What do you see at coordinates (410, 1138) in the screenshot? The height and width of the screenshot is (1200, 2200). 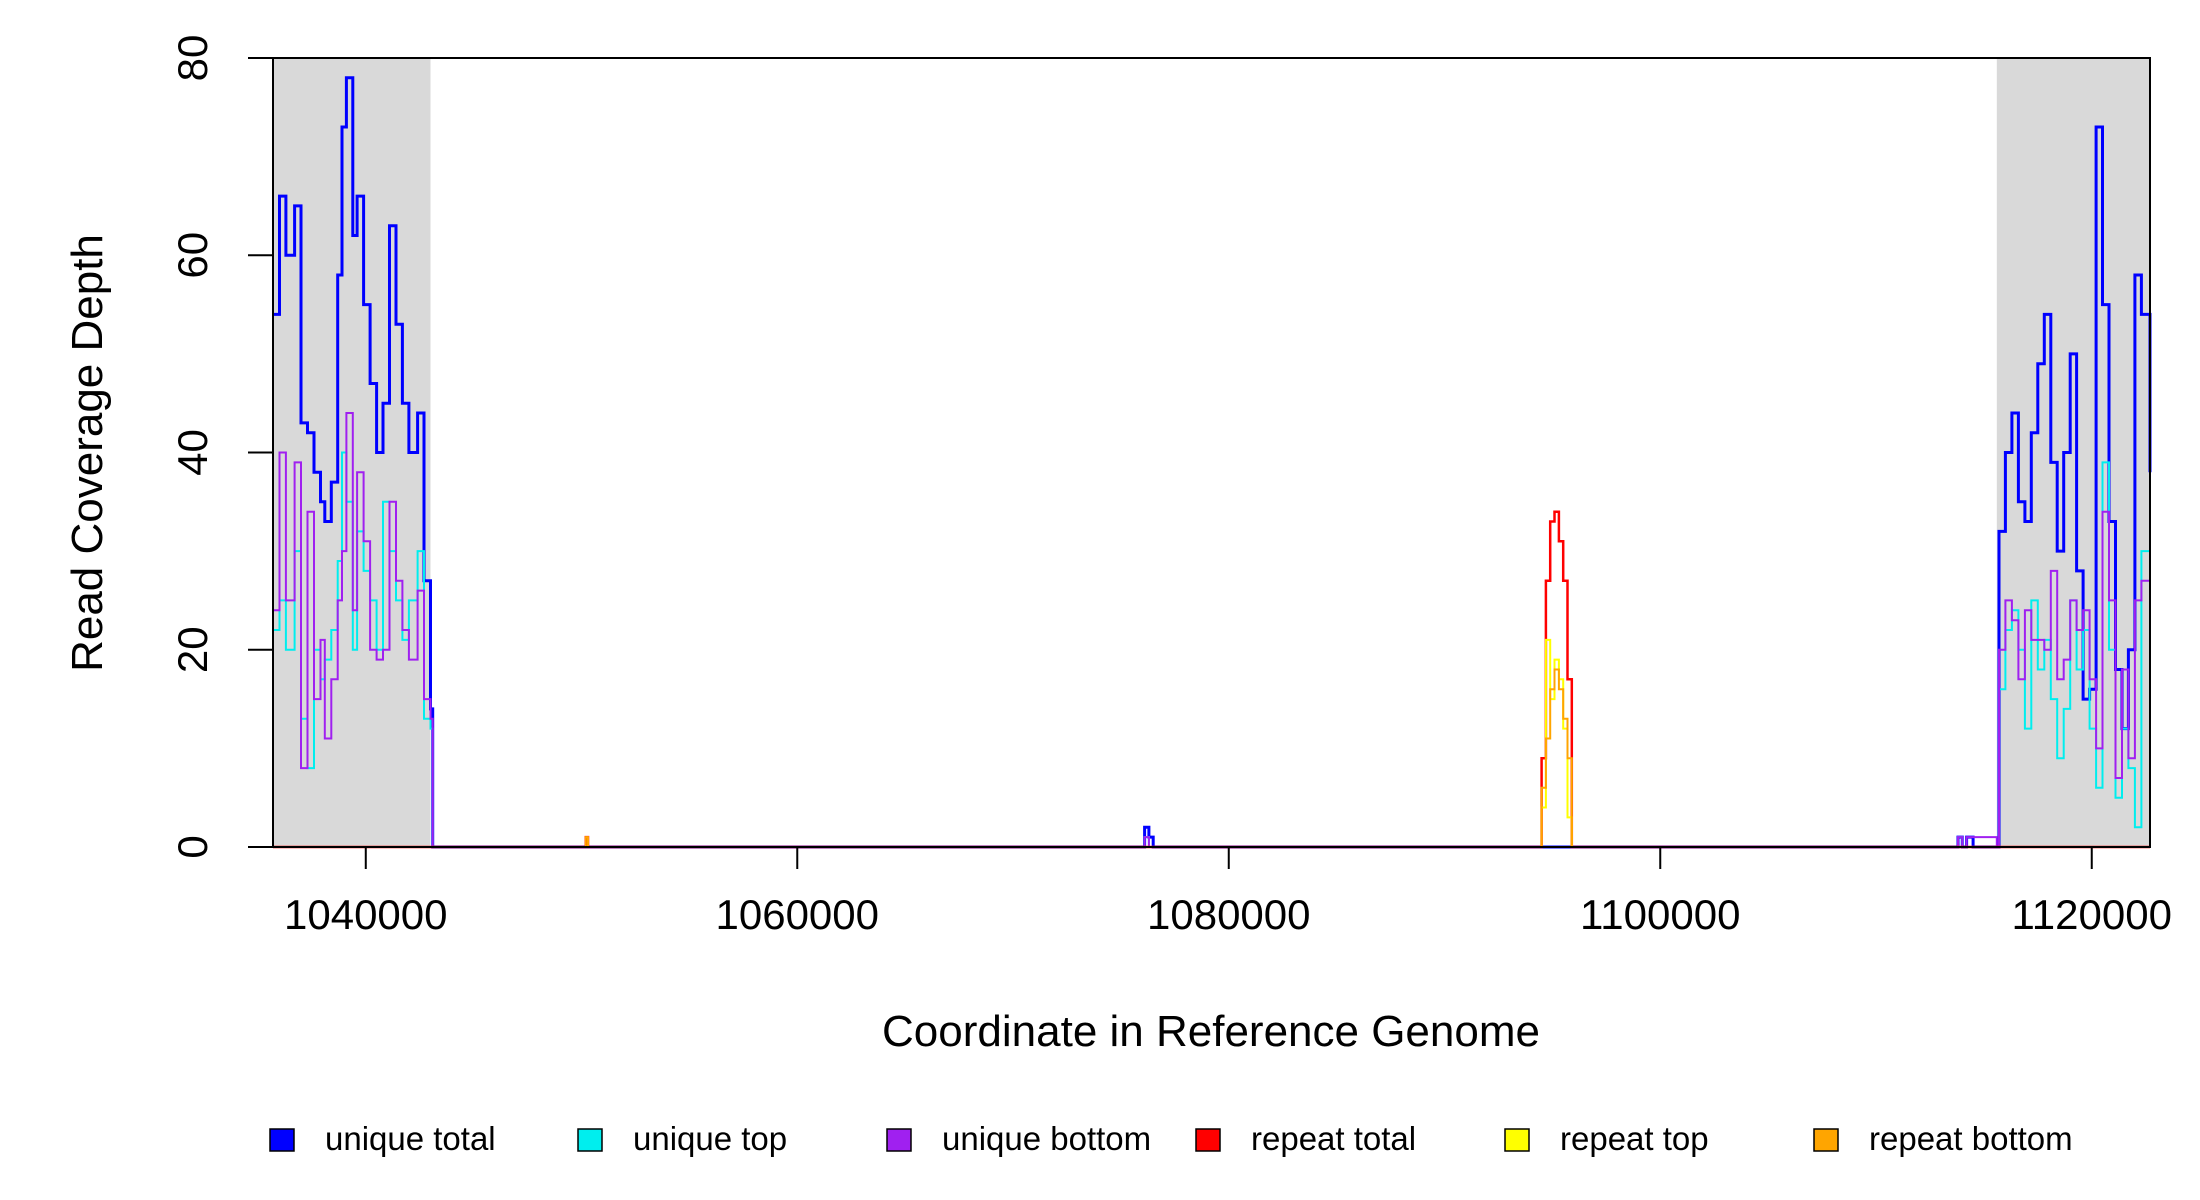 I see `legend-label-unique-total: unique total` at bounding box center [410, 1138].